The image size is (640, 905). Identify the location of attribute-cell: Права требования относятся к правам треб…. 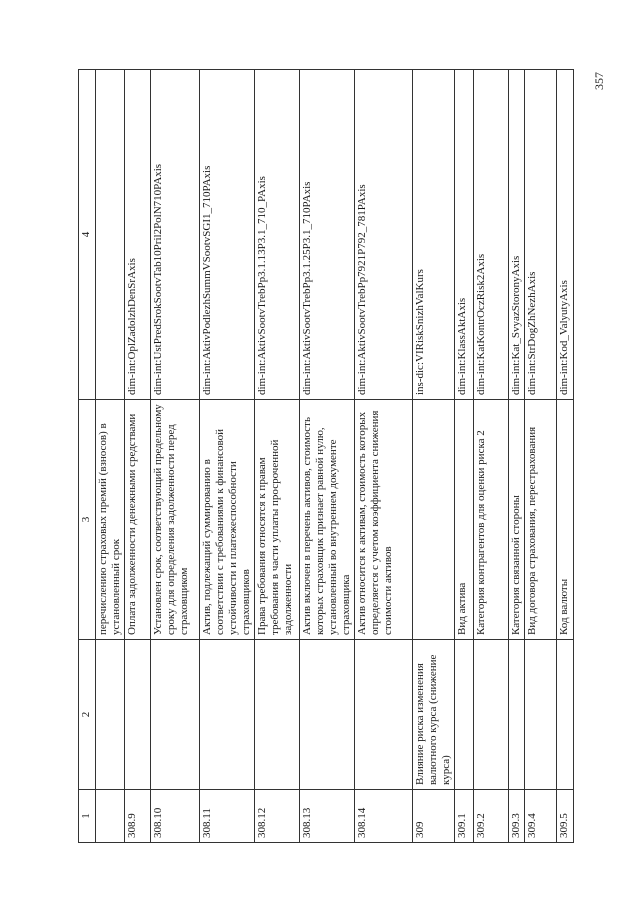
(277, 519).